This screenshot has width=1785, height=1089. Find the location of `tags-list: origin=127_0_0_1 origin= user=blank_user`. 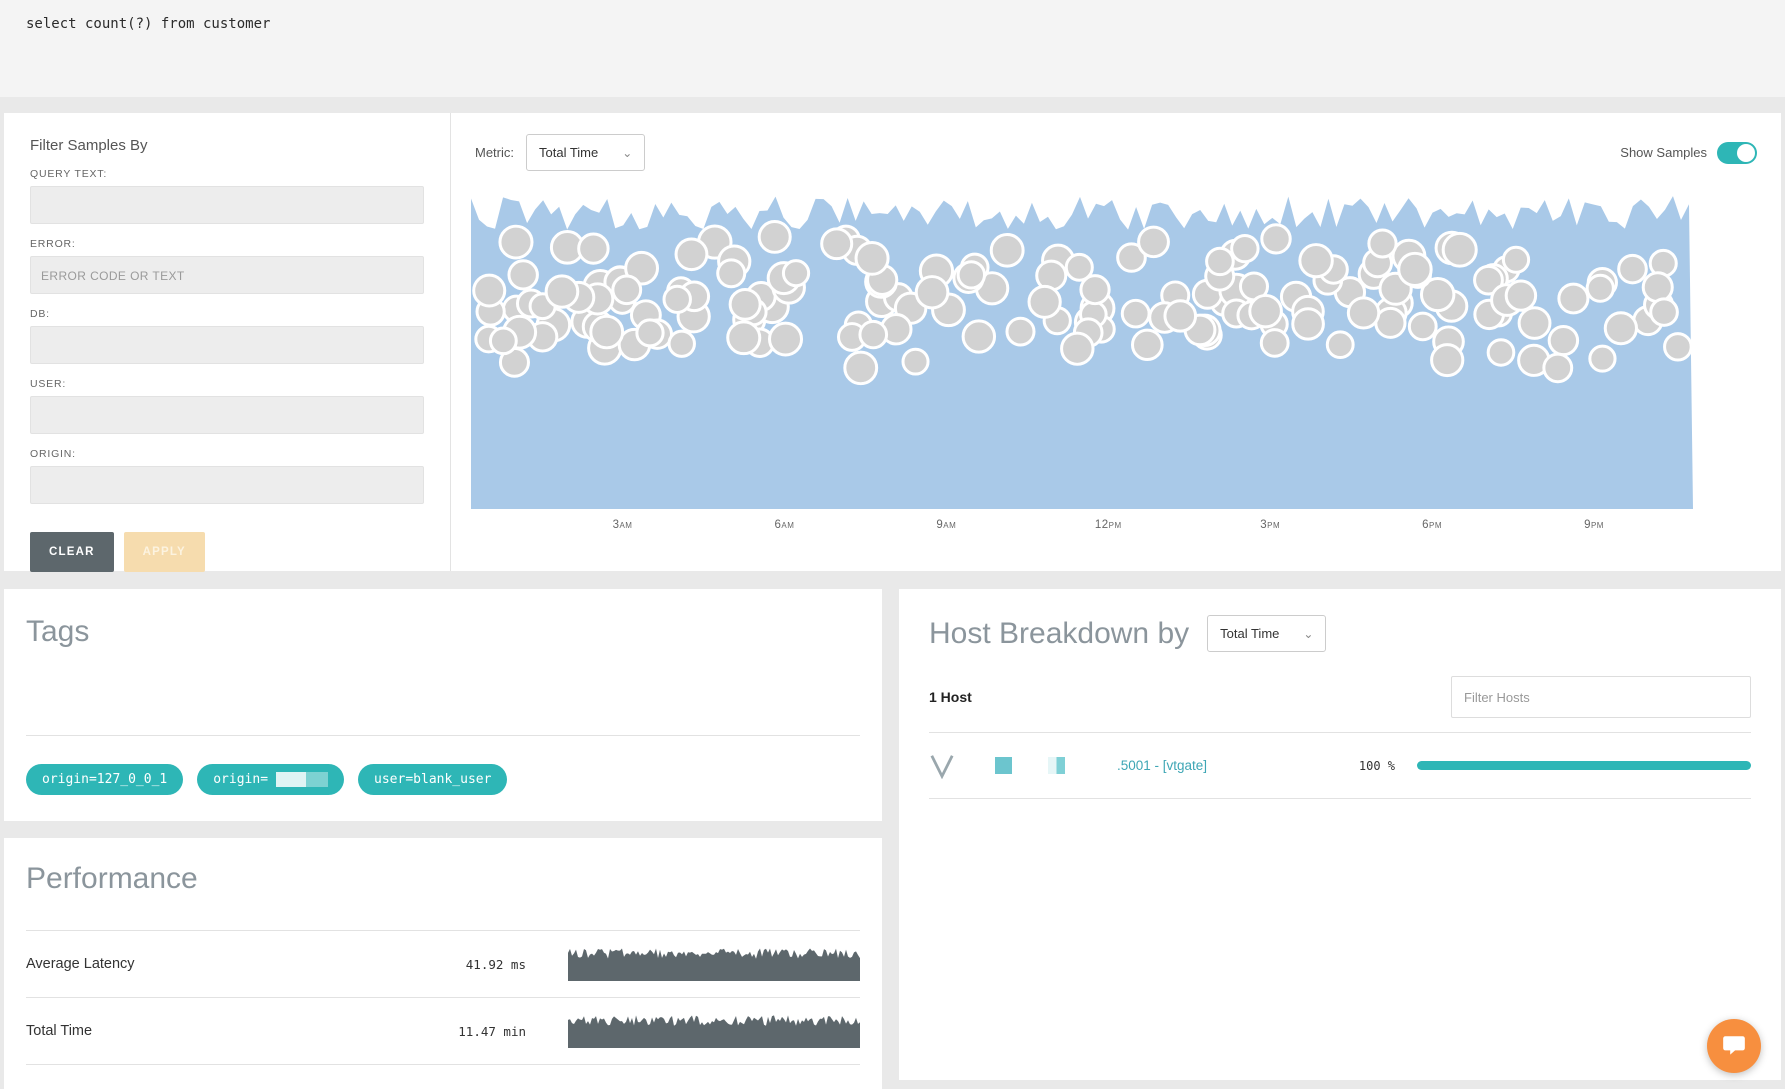

tags-list: origin=127_0_0_1 origin= user=blank_user is located at coordinates (443, 779).